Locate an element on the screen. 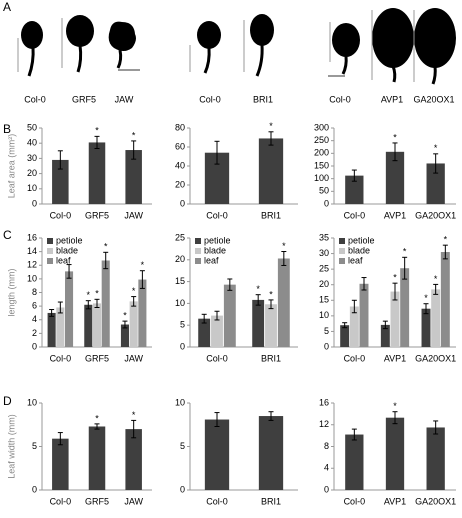 Image resolution: width=462 pixels, height=518 pixels. y-axis-label: Leaf width (mm) is located at coordinates (11, 446).